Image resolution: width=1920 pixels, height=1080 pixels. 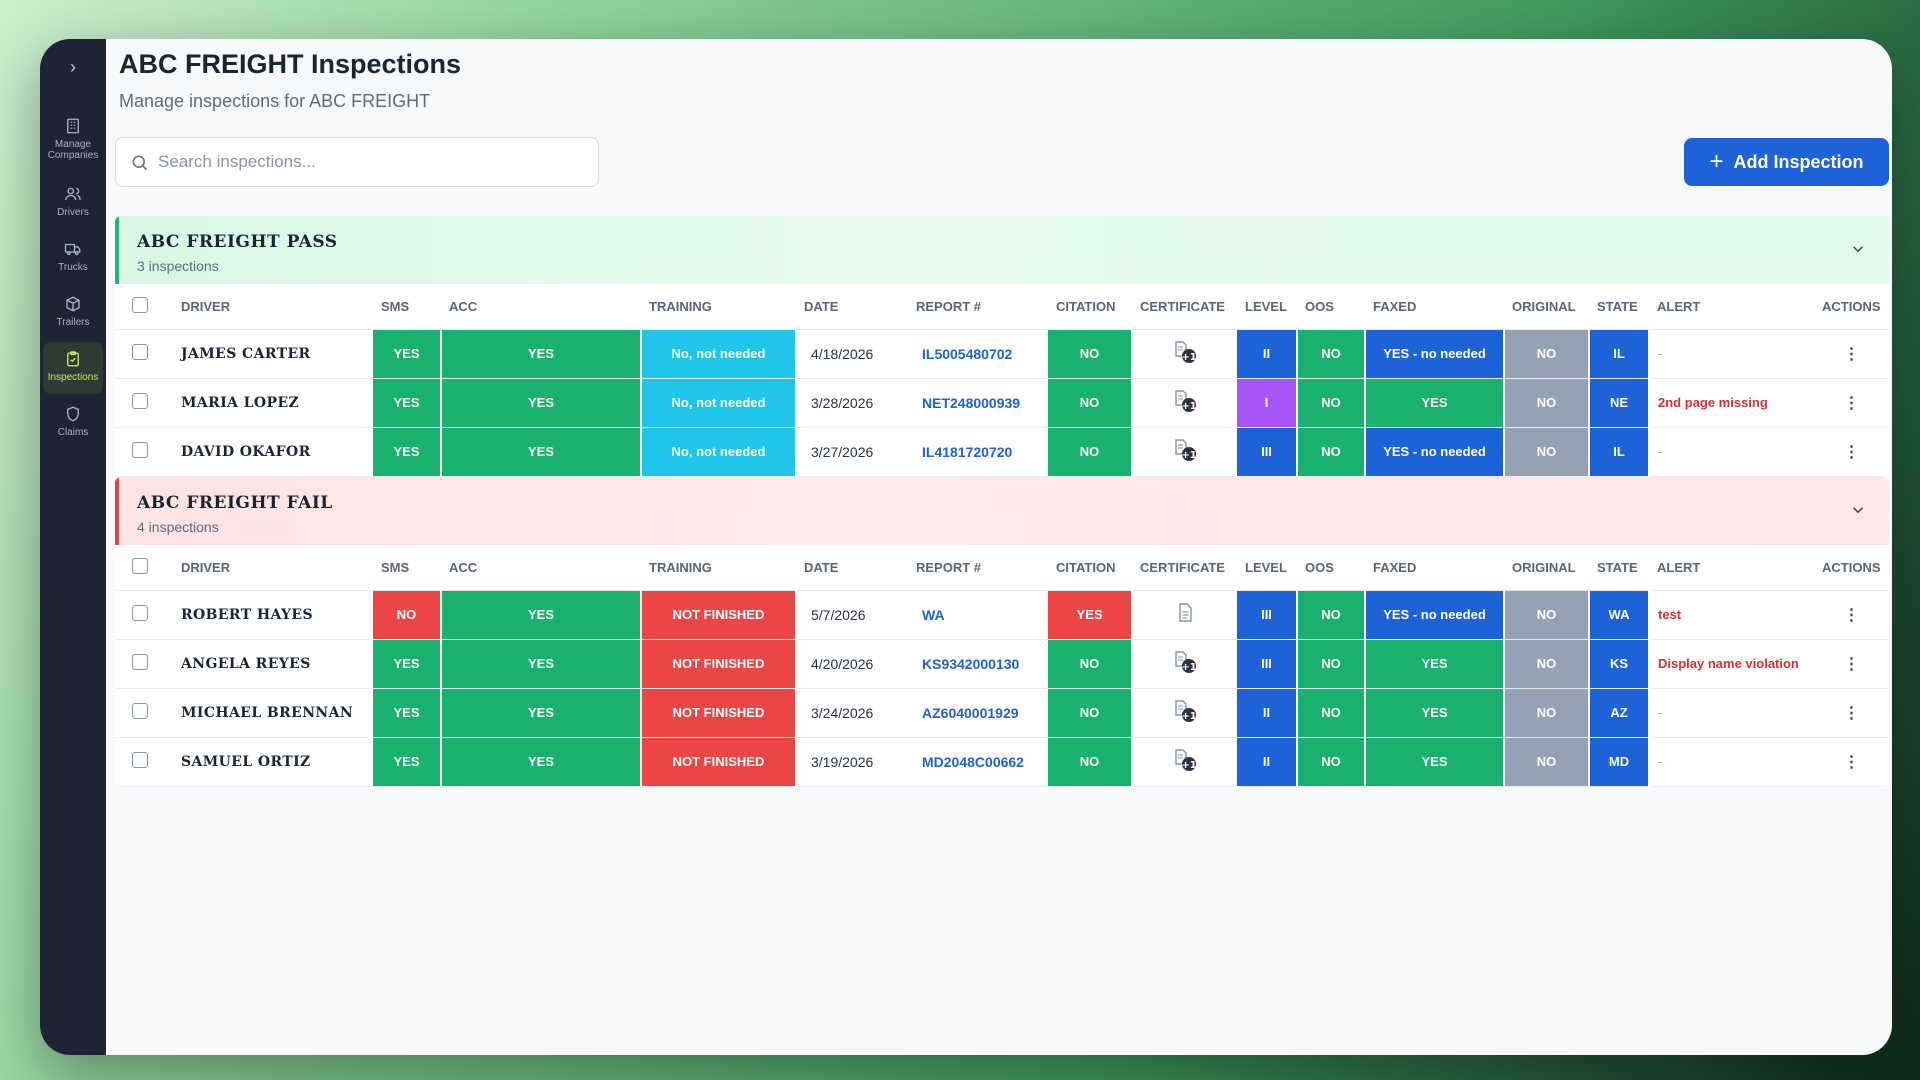 What do you see at coordinates (541, 713) in the screenshot?
I see `acc-status: YES` at bounding box center [541, 713].